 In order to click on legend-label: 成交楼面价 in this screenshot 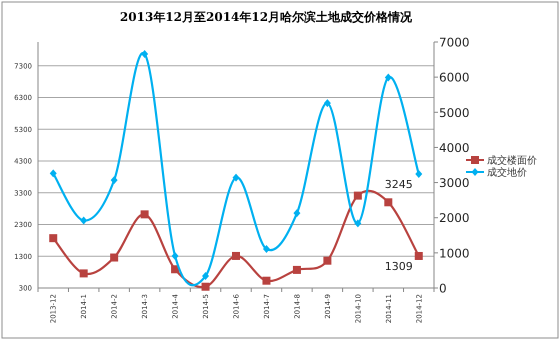, I will do `click(512, 160)`.